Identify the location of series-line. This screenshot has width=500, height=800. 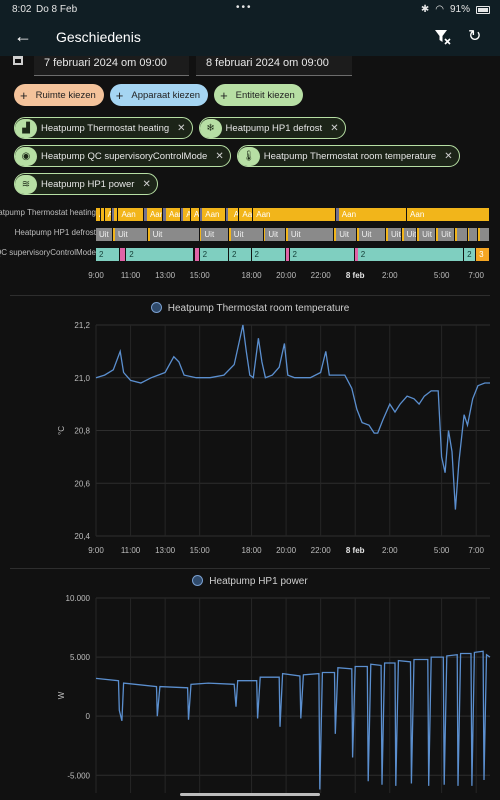
(293, 720).